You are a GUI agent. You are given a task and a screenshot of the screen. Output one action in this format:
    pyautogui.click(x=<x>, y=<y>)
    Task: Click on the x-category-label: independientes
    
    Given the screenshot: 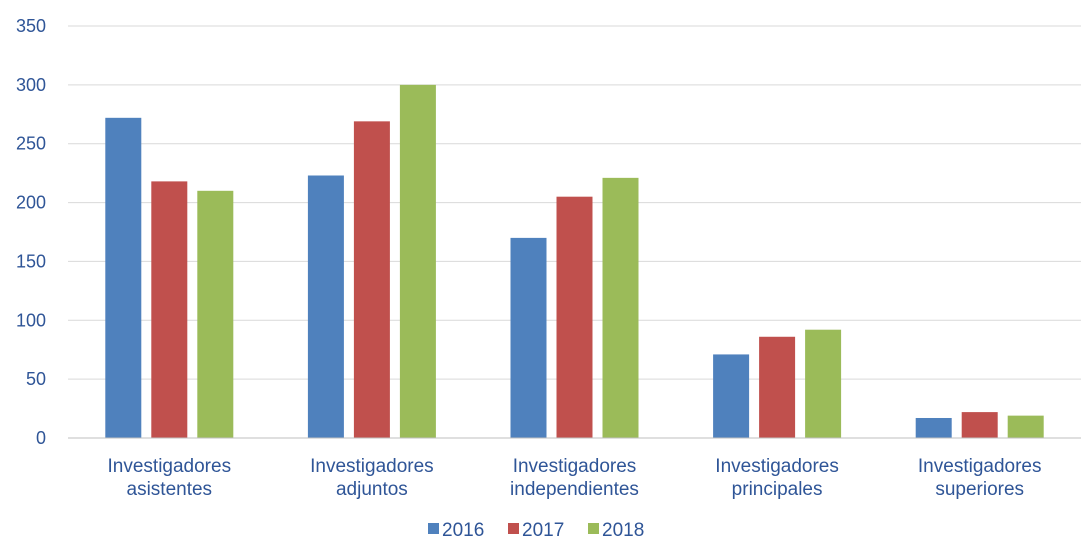 What is the action you would take?
    pyautogui.click(x=574, y=489)
    